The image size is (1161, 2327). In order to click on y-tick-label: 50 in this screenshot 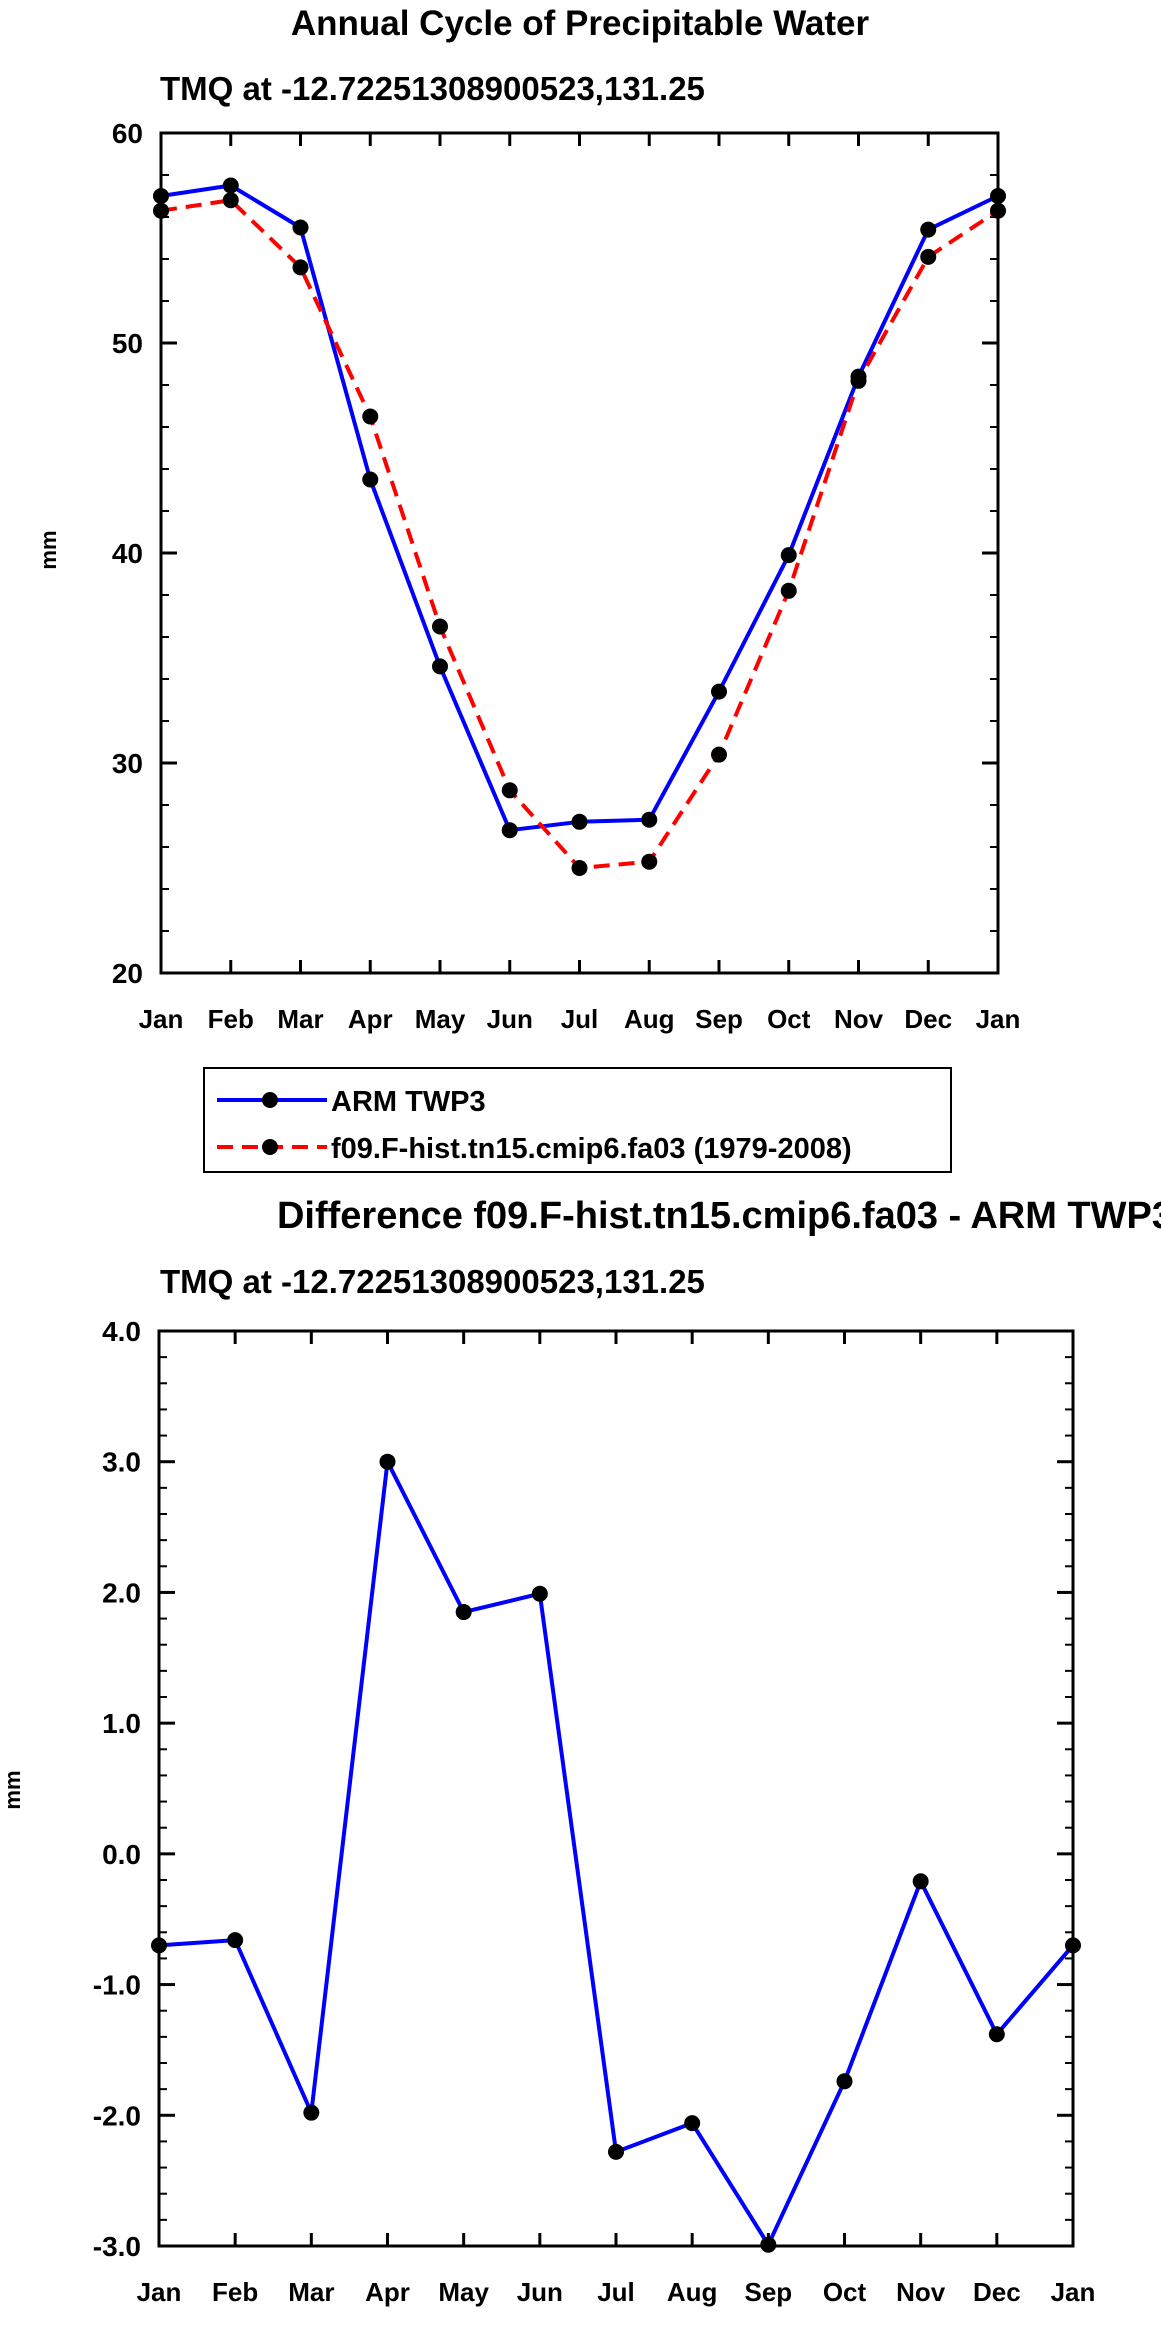, I will do `click(127, 343)`.